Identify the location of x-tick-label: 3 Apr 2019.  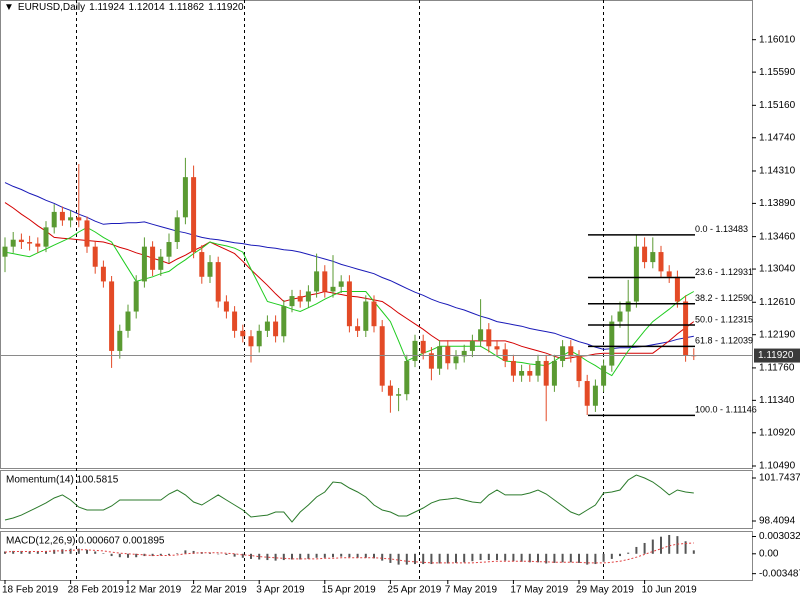
(280, 590).